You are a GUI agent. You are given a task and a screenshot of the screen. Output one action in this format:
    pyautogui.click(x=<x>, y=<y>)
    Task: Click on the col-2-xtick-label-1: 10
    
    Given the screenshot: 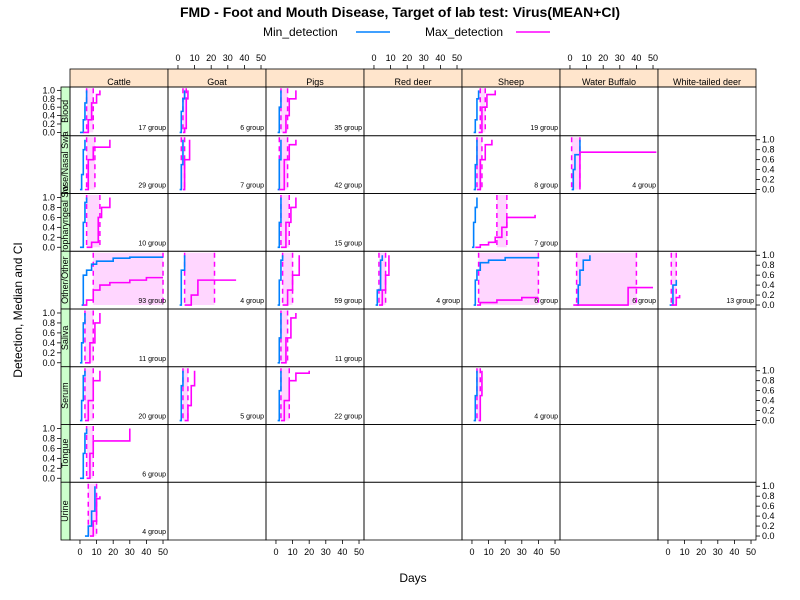 What is the action you would take?
    pyautogui.click(x=293, y=552)
    